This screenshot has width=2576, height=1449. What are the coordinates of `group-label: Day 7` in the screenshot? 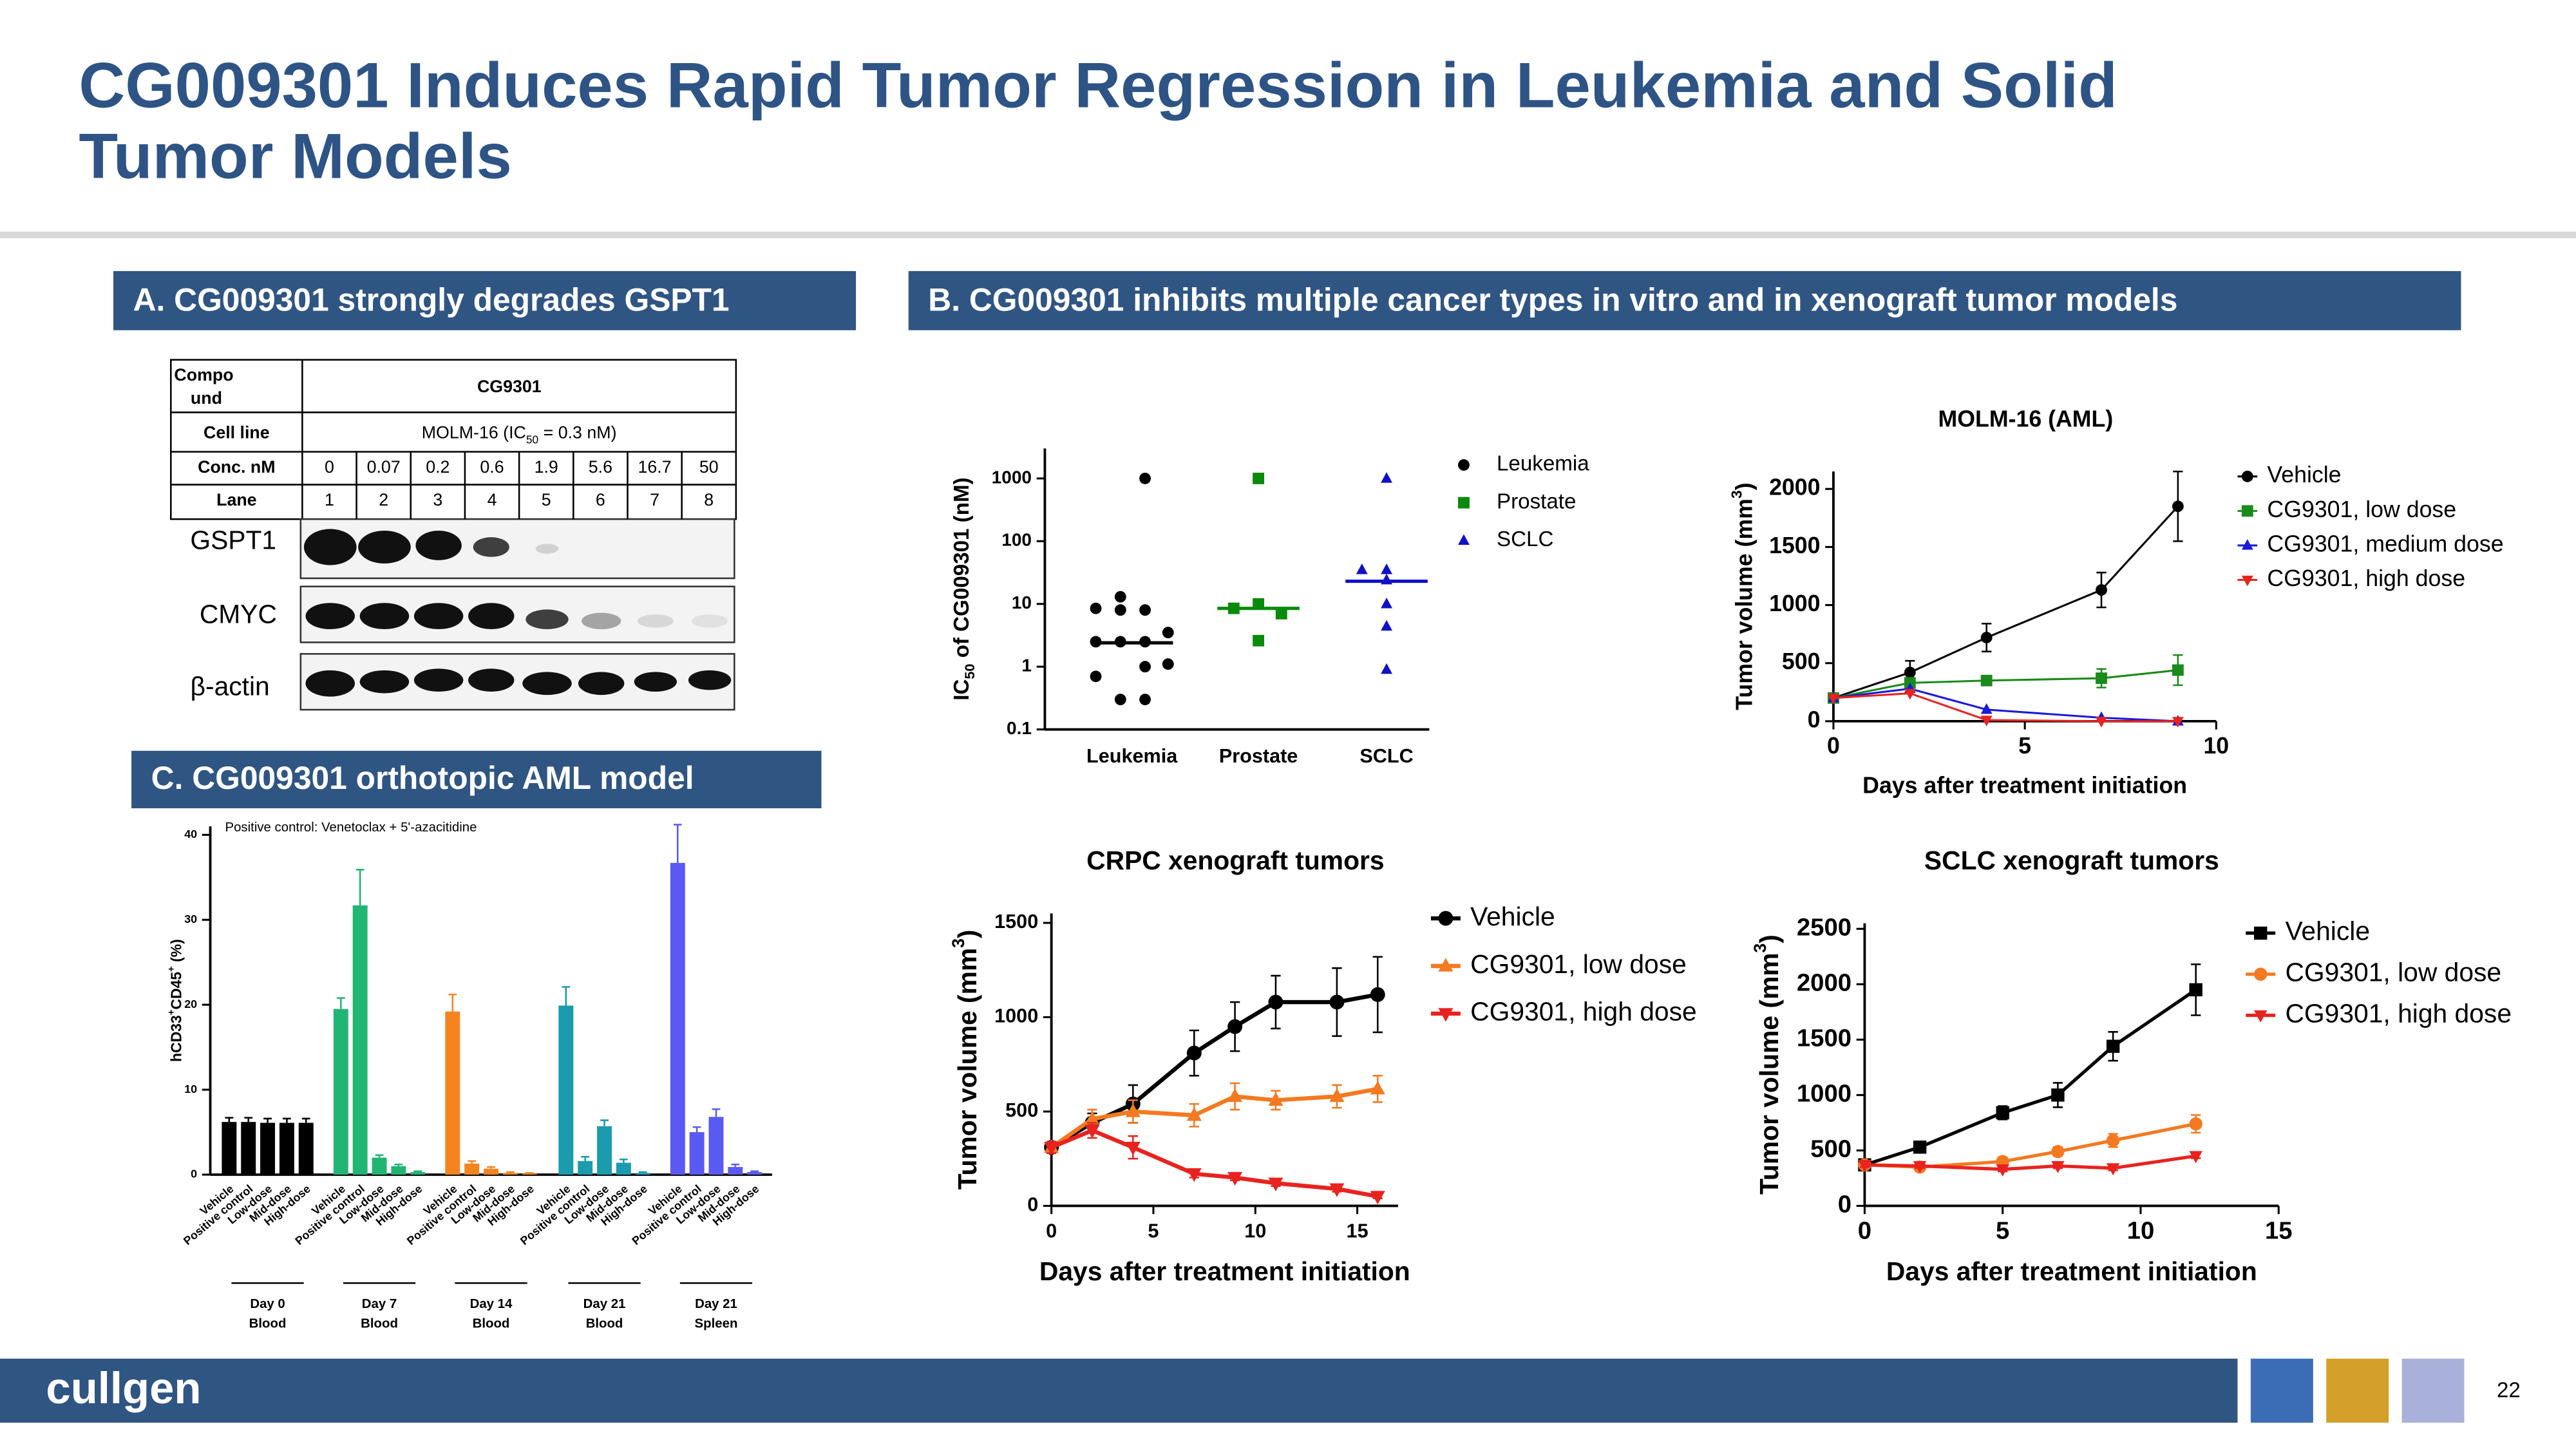 It's located at (380, 1304).